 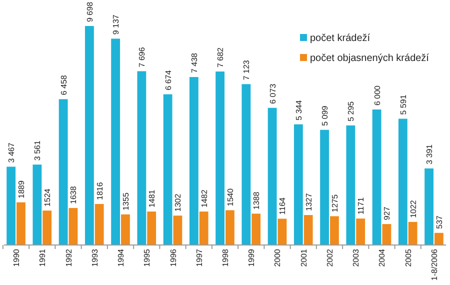 I want to click on data-label: 1388, so click(x=257, y=200).